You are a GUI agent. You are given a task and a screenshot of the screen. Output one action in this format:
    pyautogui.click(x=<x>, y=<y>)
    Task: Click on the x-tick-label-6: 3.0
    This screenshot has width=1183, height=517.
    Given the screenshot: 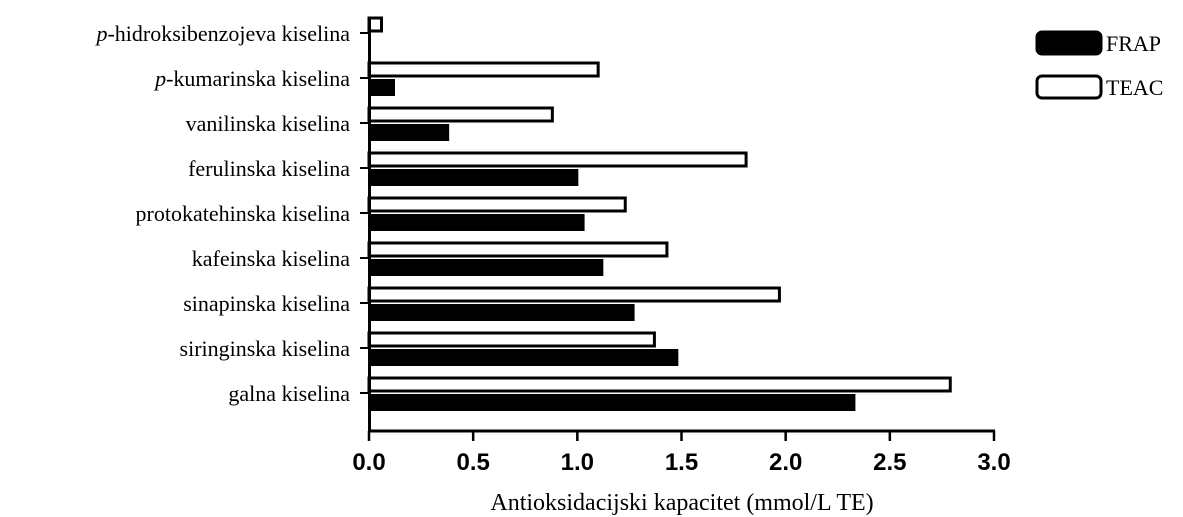 What is the action you would take?
    pyautogui.click(x=993, y=462)
    